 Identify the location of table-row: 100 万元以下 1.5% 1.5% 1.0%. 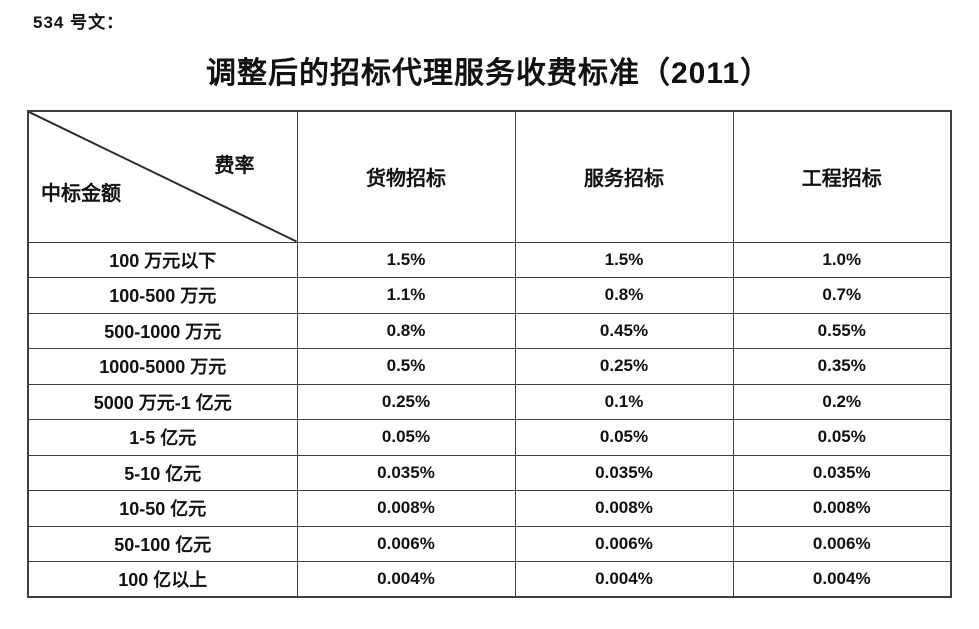
(489, 259).